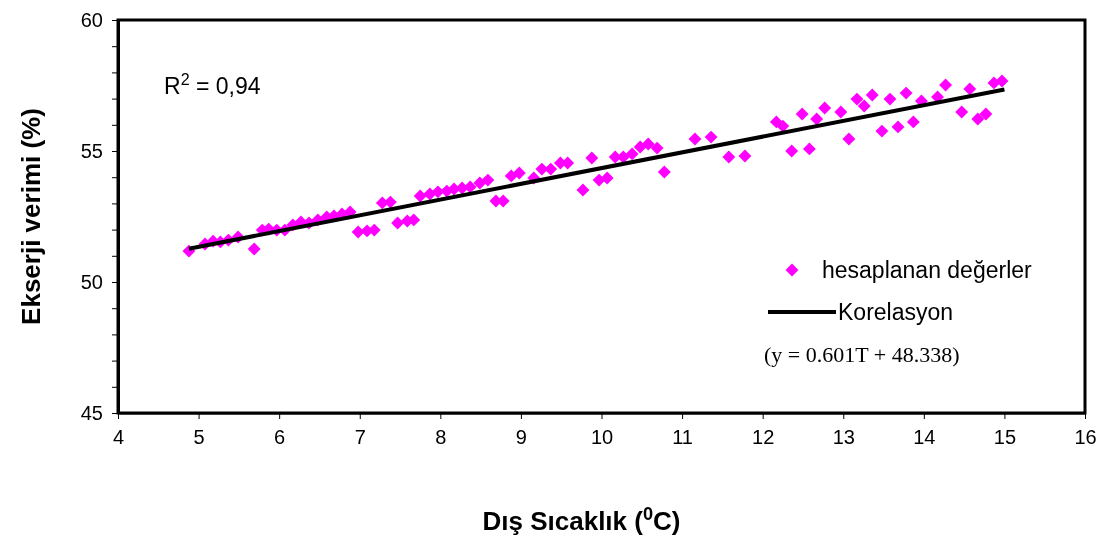  What do you see at coordinates (521, 437) in the screenshot?
I see `x-tick-label: 9` at bounding box center [521, 437].